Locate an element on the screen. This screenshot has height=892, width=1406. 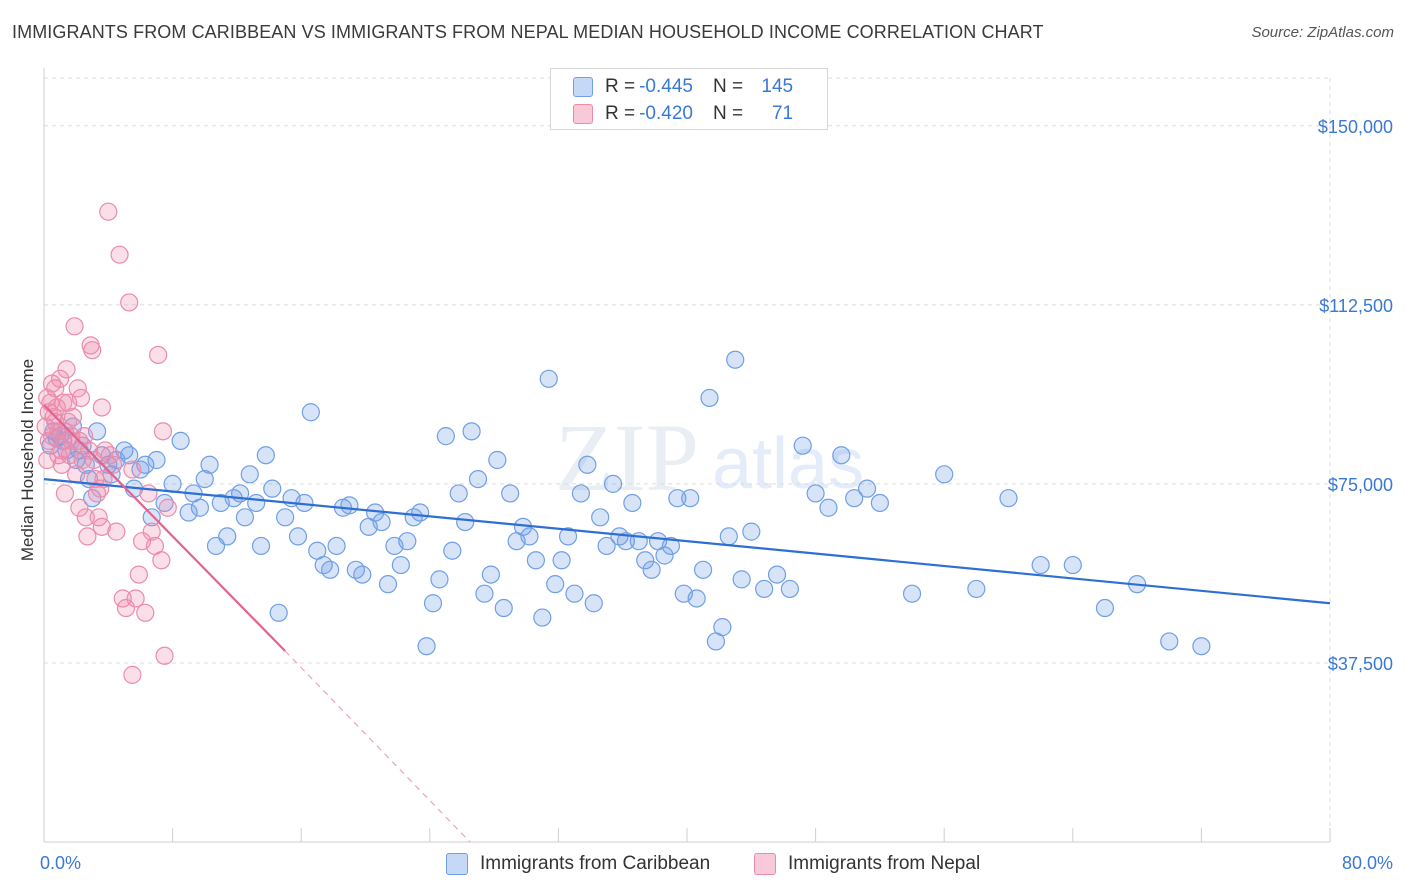
legend-swatch-caribbean is located at coordinates (583, 87).